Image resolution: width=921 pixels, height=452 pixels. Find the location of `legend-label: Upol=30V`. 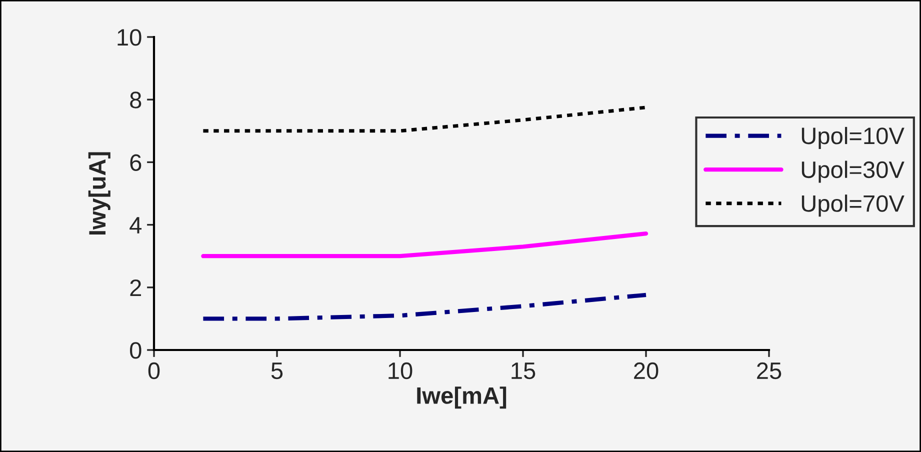

legend-label: Upol=30V is located at coordinates (853, 171).